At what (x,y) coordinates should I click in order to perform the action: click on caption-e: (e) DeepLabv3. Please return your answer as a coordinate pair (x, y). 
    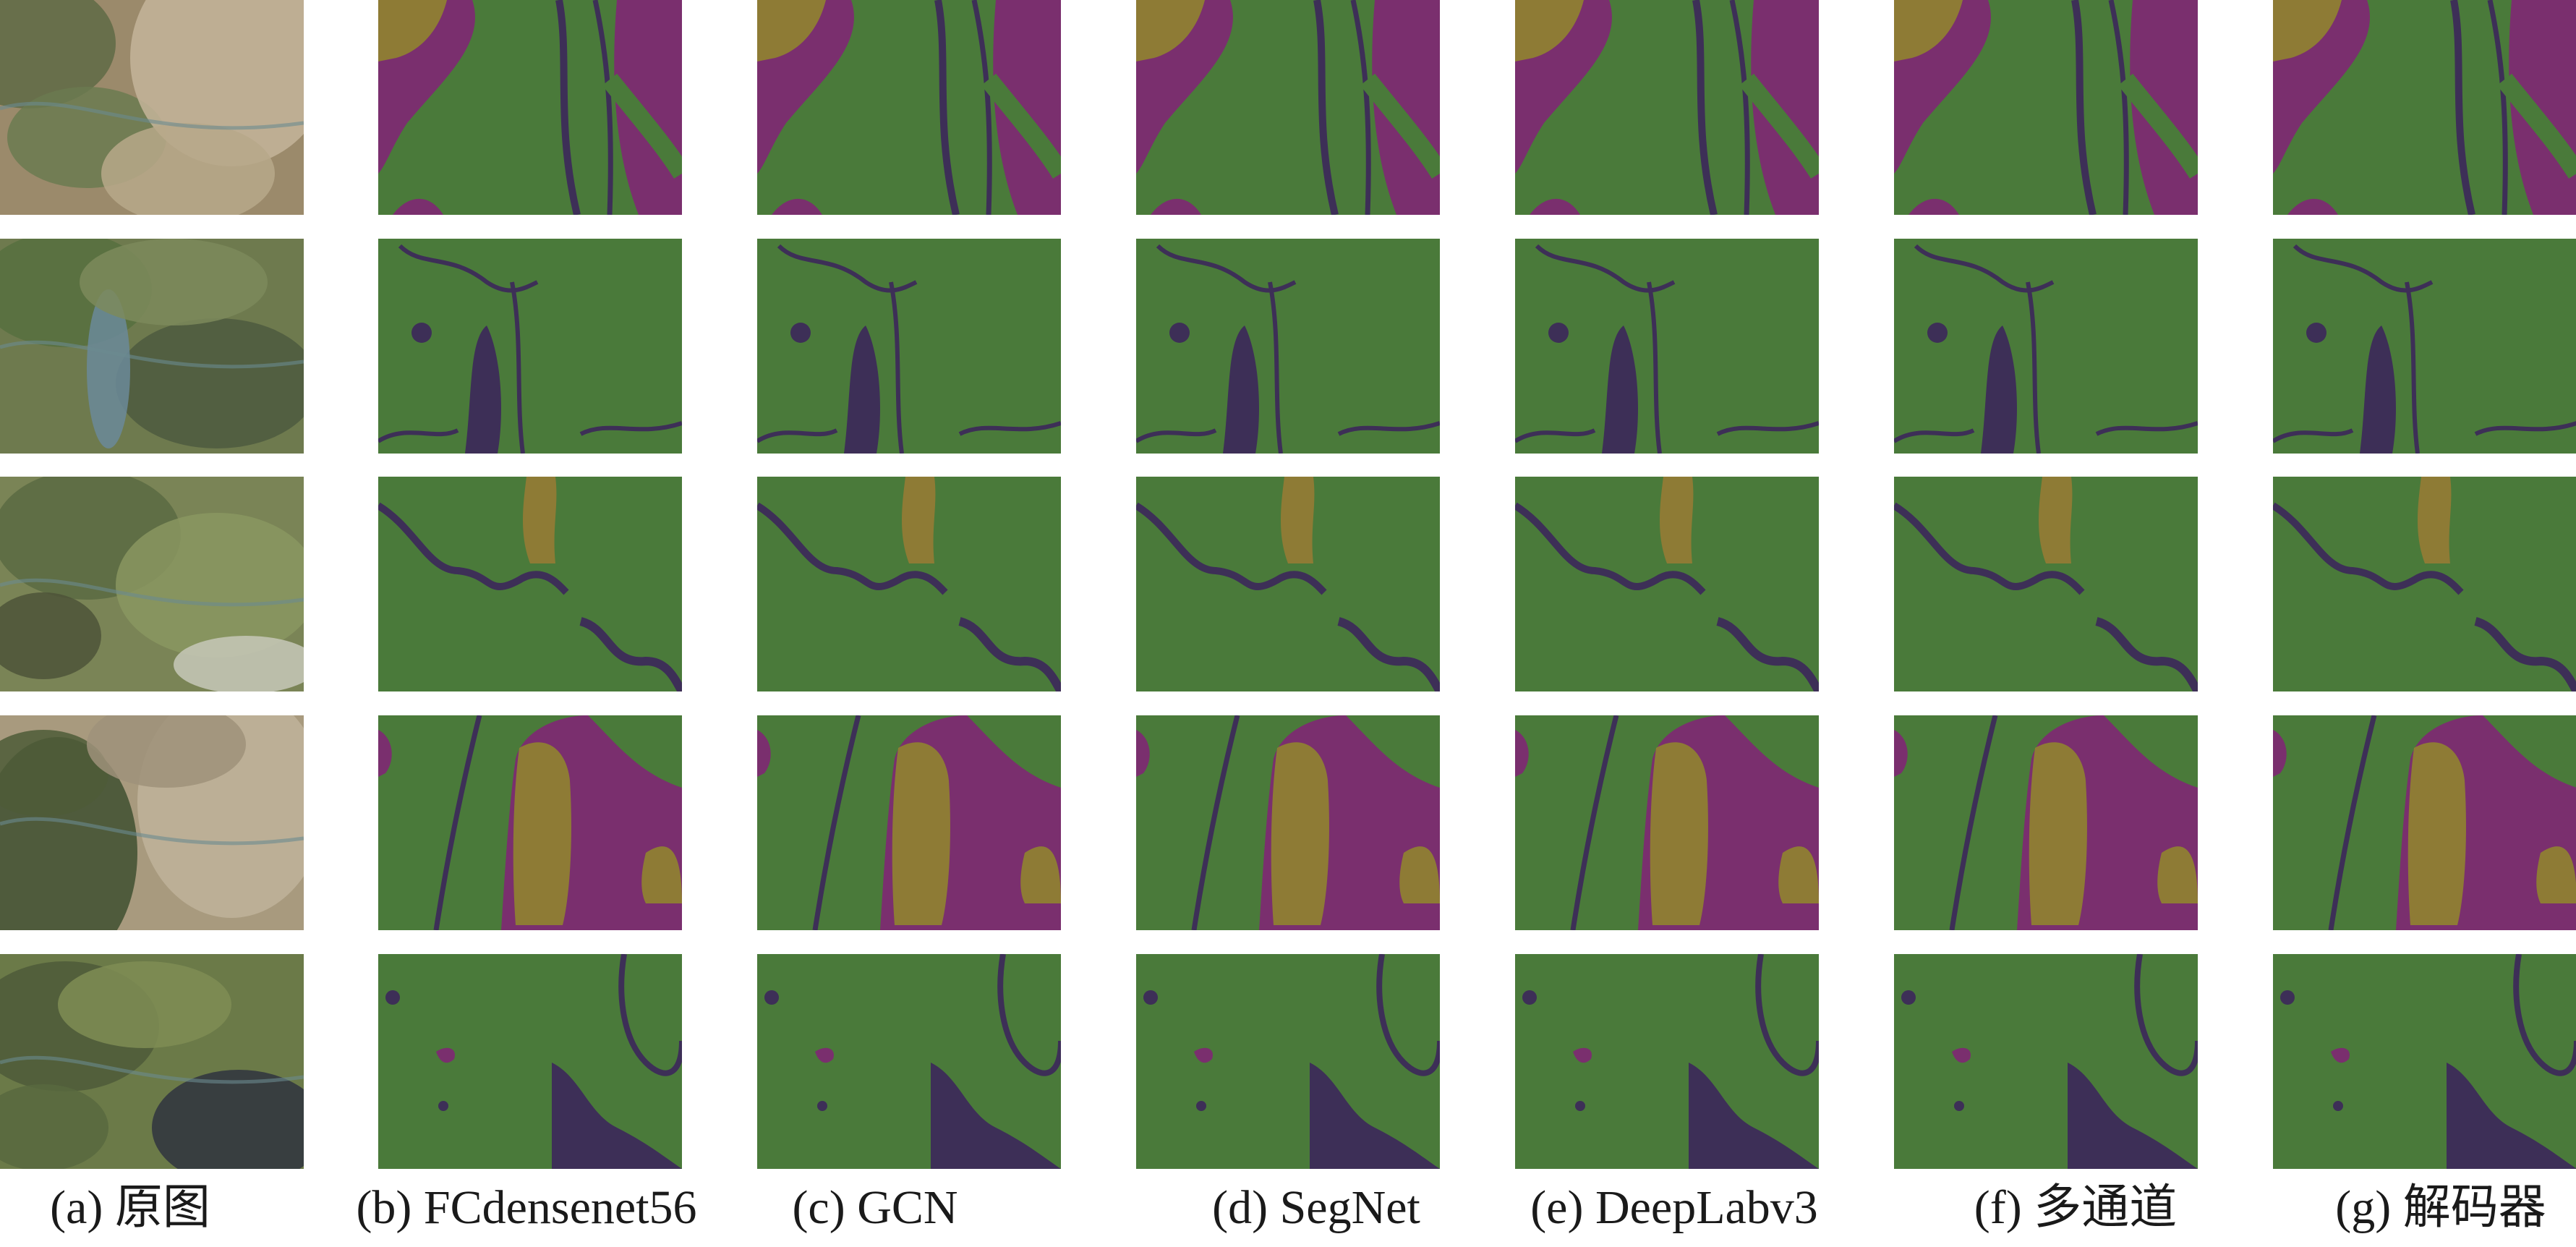
    Looking at the image, I should click on (1674, 1208).